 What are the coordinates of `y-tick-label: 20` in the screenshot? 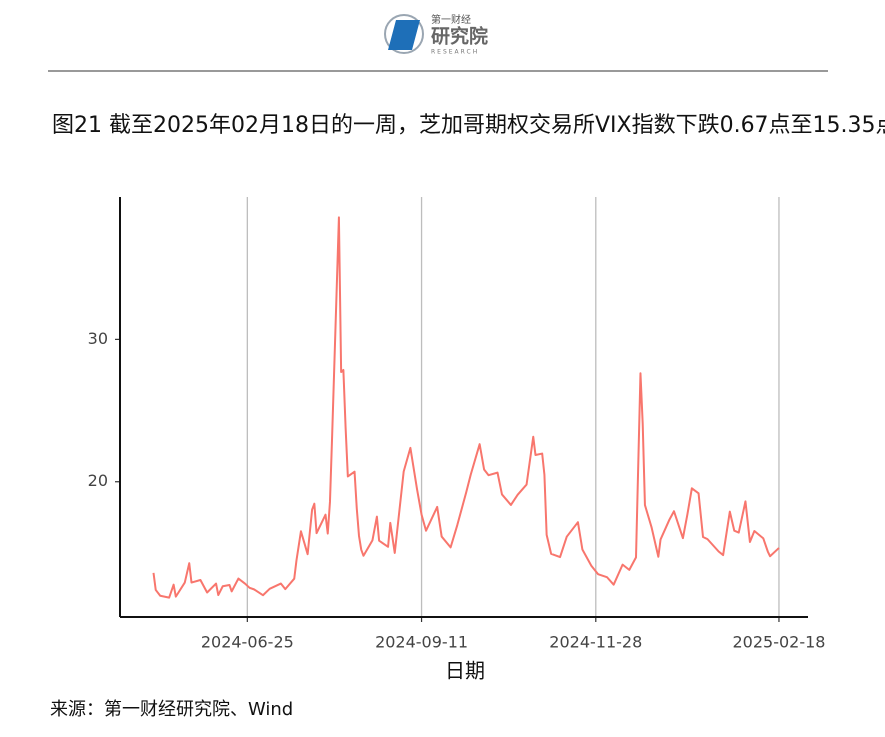 It's located at (98, 480).